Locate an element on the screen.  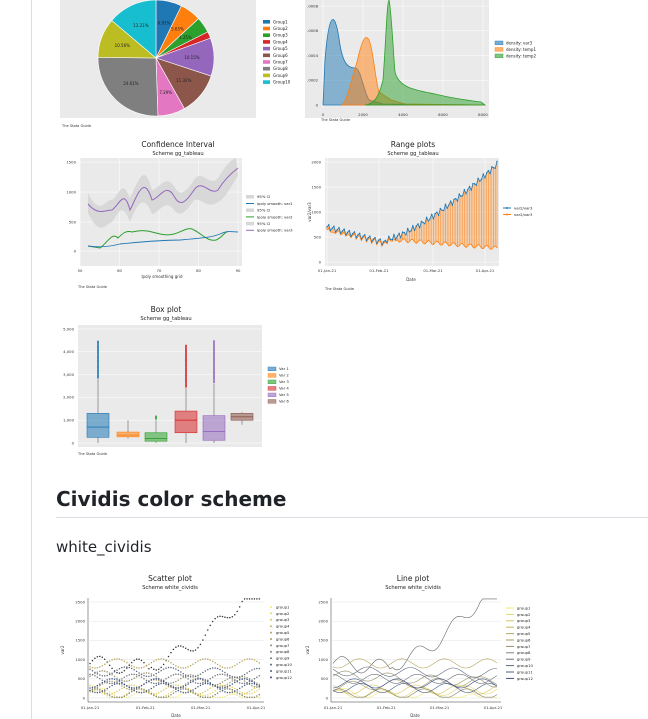
density-note: The Stata Guide is located at coordinates (335, 120).